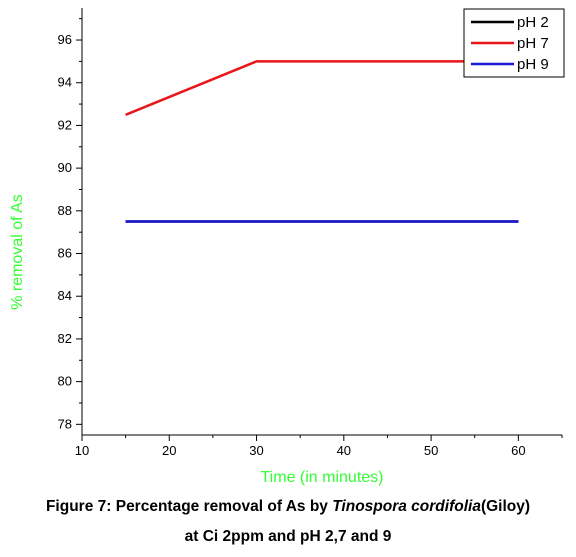 The width and height of the screenshot is (576, 557). I want to click on y-tick-label: 90, so click(65, 167).